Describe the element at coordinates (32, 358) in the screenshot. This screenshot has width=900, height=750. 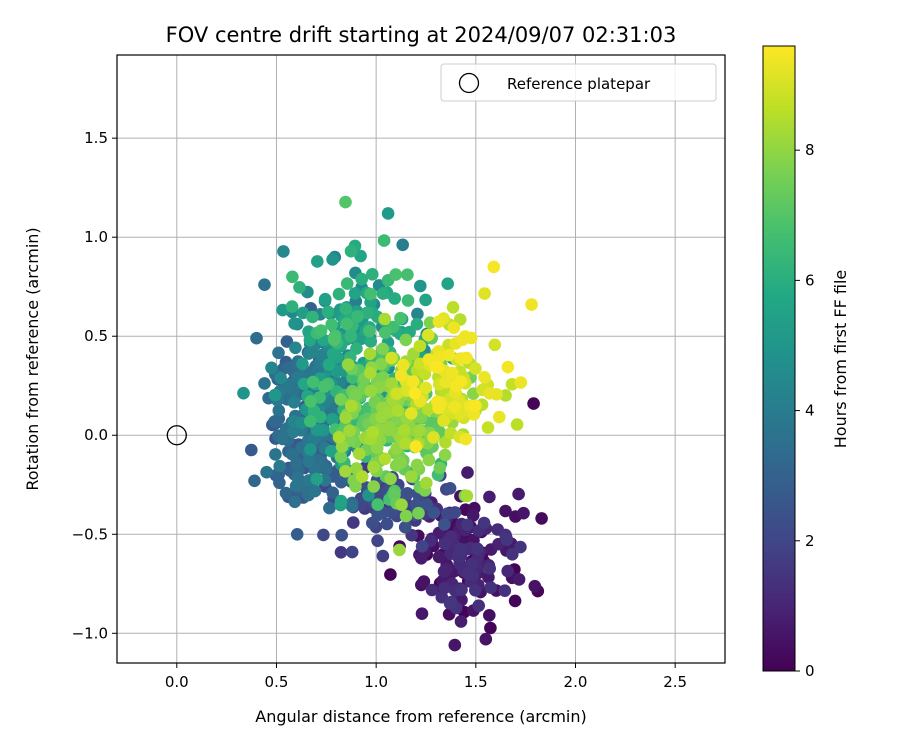
I see `y-axis-label: Rotation from reference (arcmin)` at that location.